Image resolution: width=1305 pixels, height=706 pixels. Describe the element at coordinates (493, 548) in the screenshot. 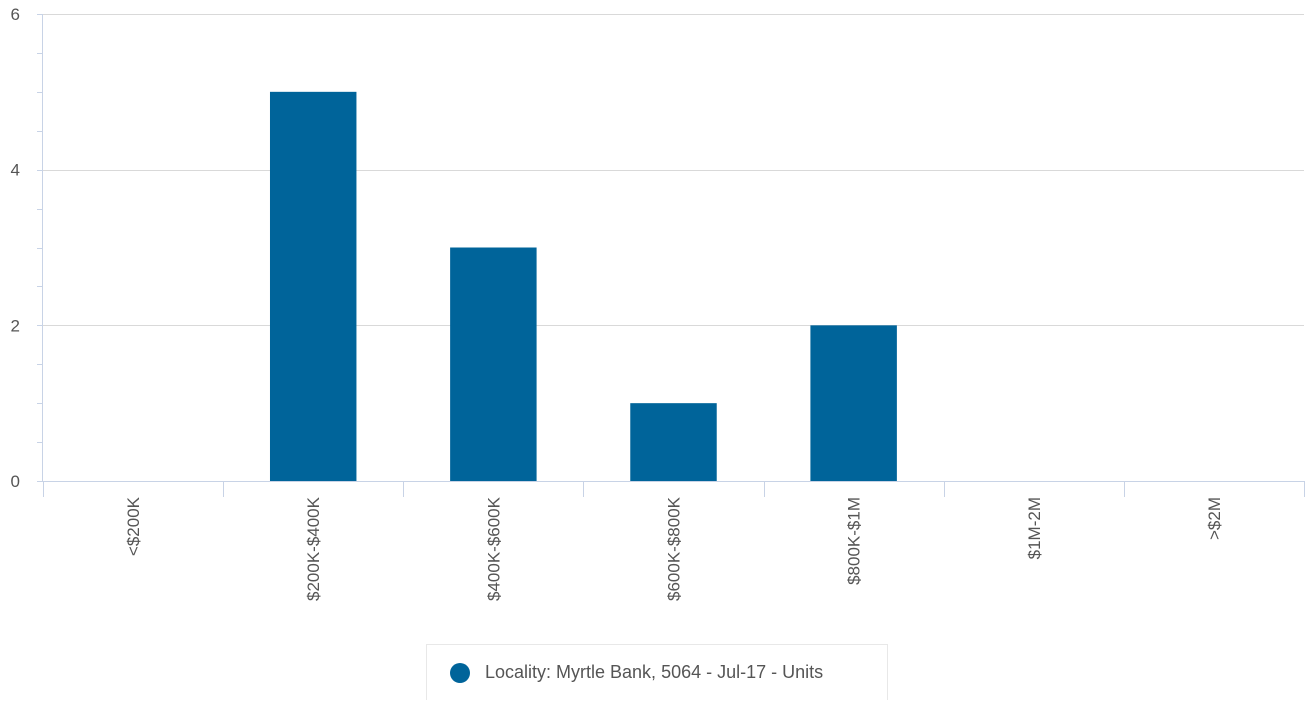

I see `x-tick-label: $400K-$600K` at that location.